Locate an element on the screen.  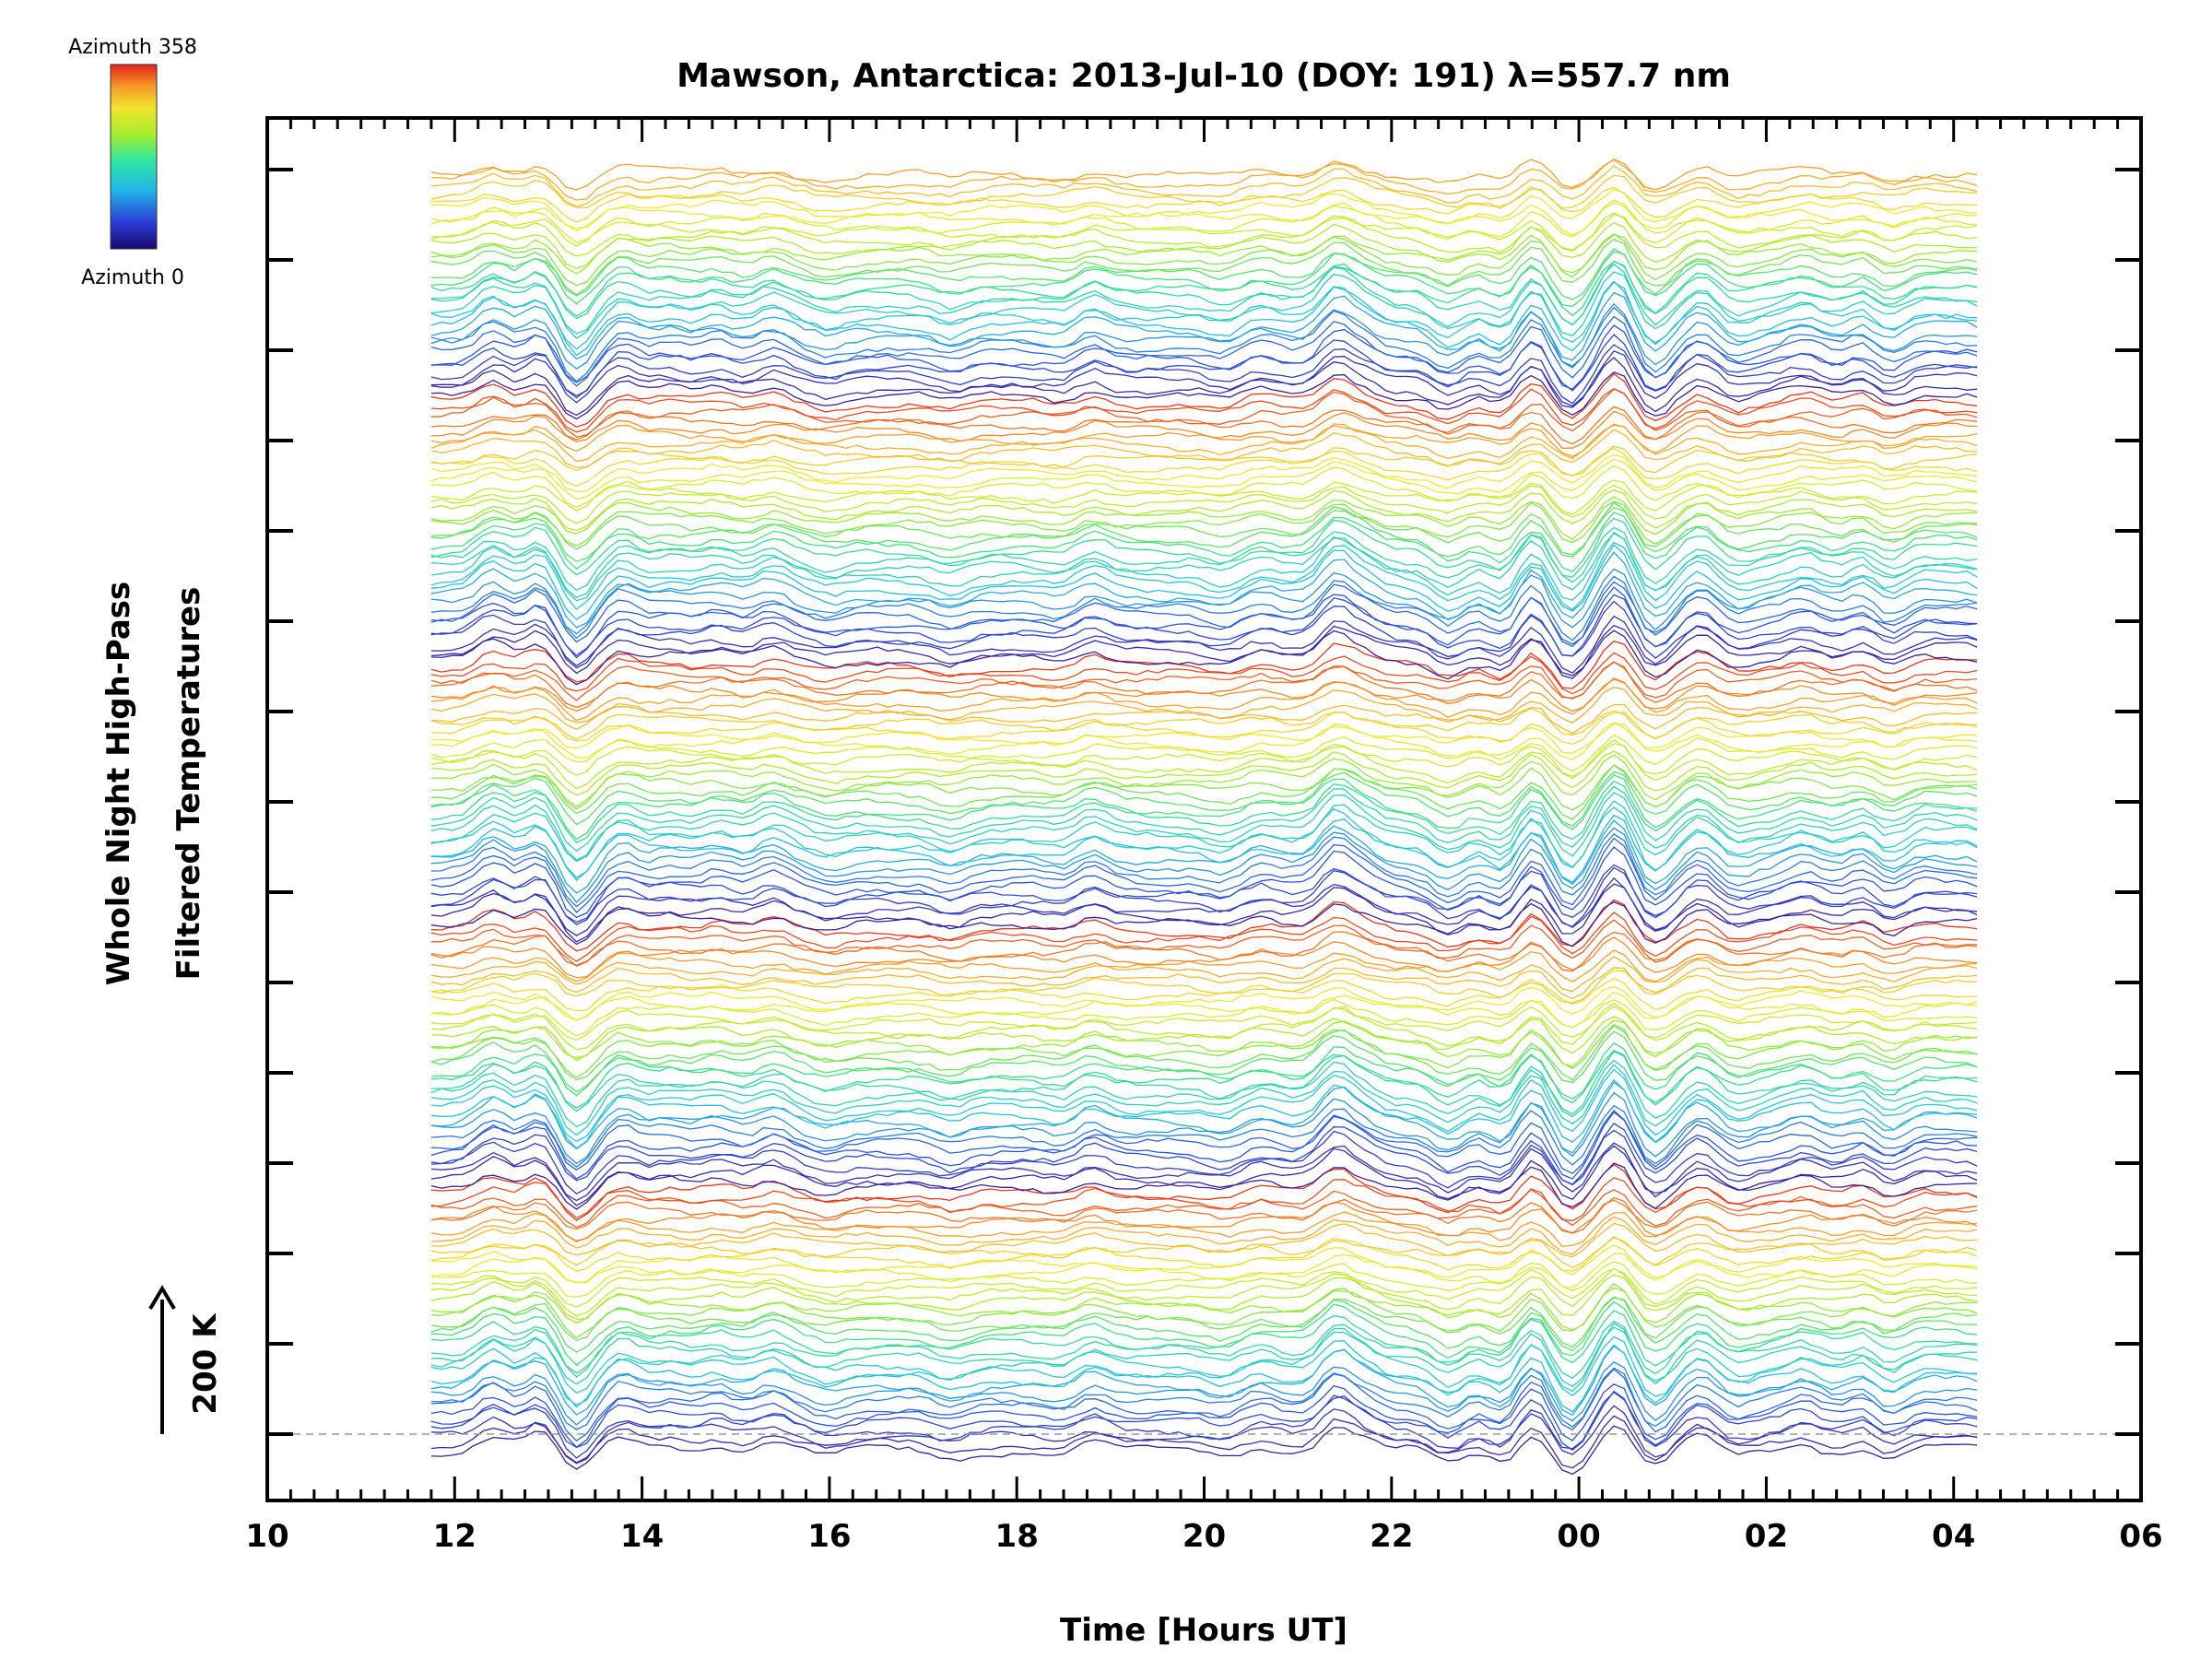
scale-label: 200 K is located at coordinates (205, 1363).